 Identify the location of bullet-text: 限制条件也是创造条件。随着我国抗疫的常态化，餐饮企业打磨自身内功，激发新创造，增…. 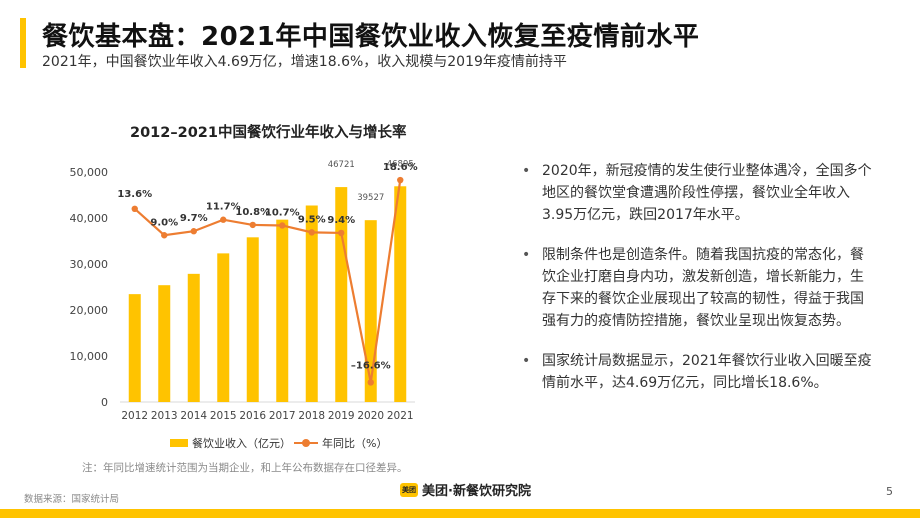
(703, 288).